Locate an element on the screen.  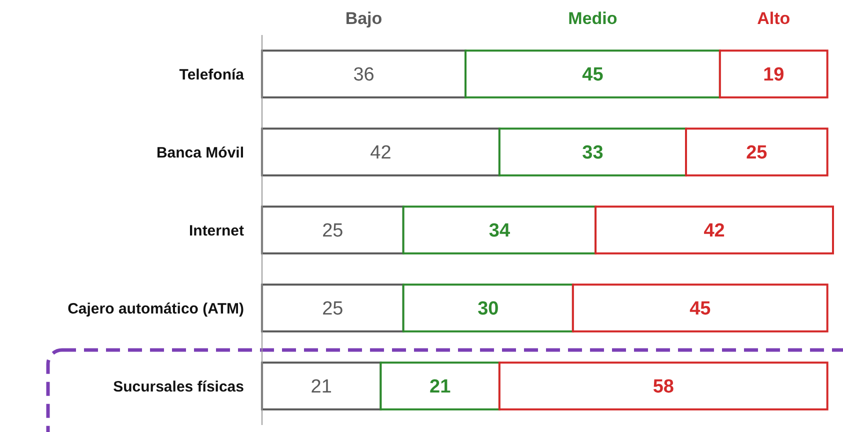
y-tick-label: Cajero automático (ATM) is located at coordinates (156, 309).